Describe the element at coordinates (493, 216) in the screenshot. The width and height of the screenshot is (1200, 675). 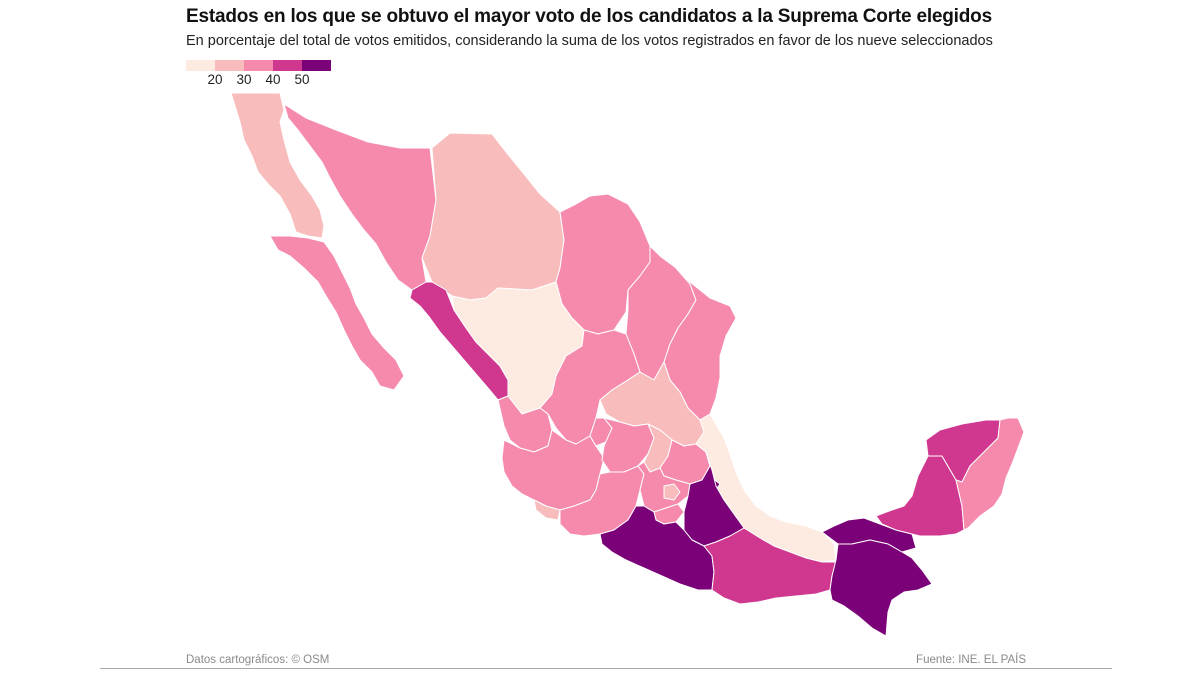
I see `state-chihuahua` at that location.